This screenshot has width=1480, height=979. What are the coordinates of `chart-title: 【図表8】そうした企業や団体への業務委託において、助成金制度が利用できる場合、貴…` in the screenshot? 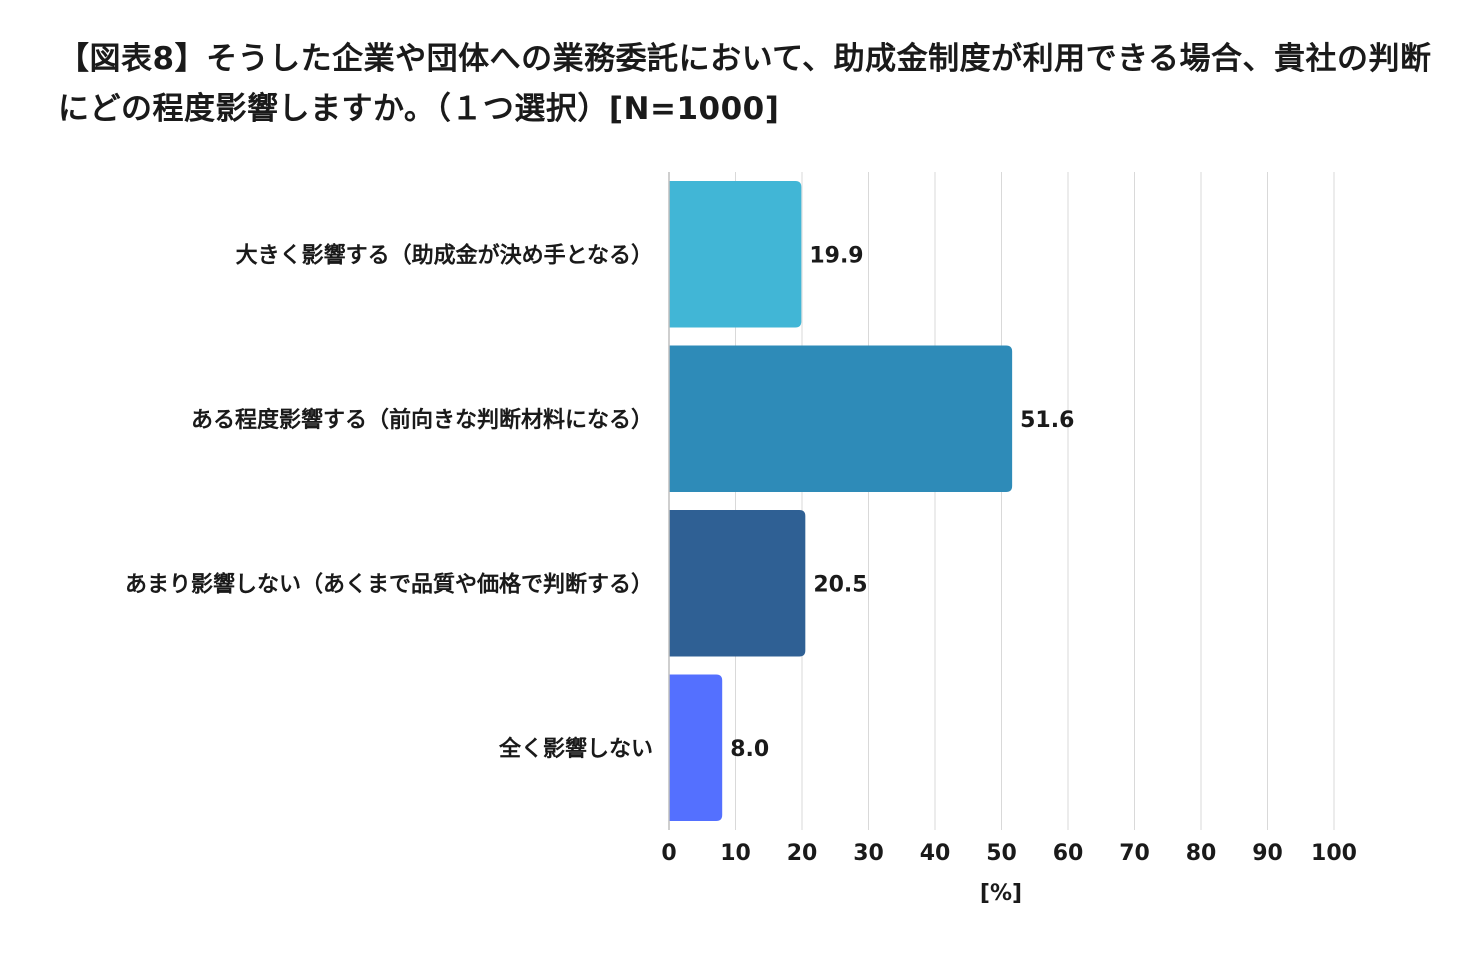 It's located at (745, 84).